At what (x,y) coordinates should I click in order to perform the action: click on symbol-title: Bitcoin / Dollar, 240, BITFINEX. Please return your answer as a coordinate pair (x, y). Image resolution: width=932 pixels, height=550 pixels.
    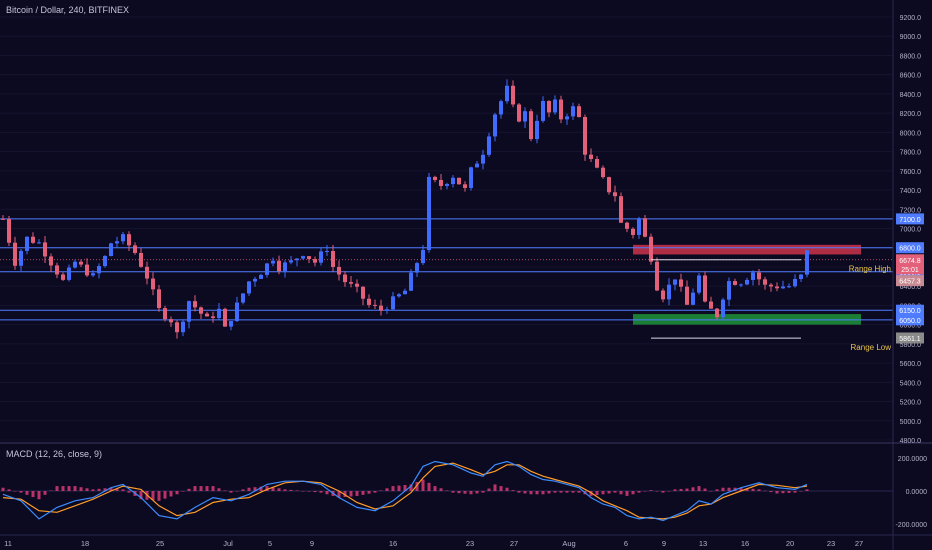
    Looking at the image, I should click on (67, 10).